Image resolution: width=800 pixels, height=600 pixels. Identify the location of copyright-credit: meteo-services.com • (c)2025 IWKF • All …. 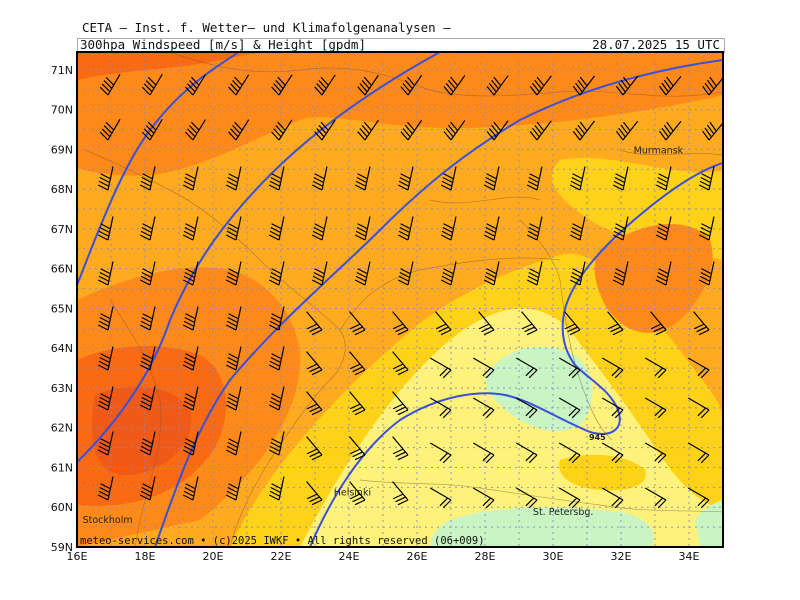
(282, 541).